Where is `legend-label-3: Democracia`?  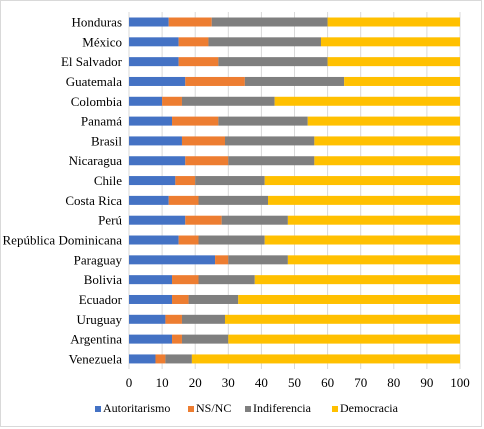
legend-label-3: Democracia is located at coordinates (369, 408).